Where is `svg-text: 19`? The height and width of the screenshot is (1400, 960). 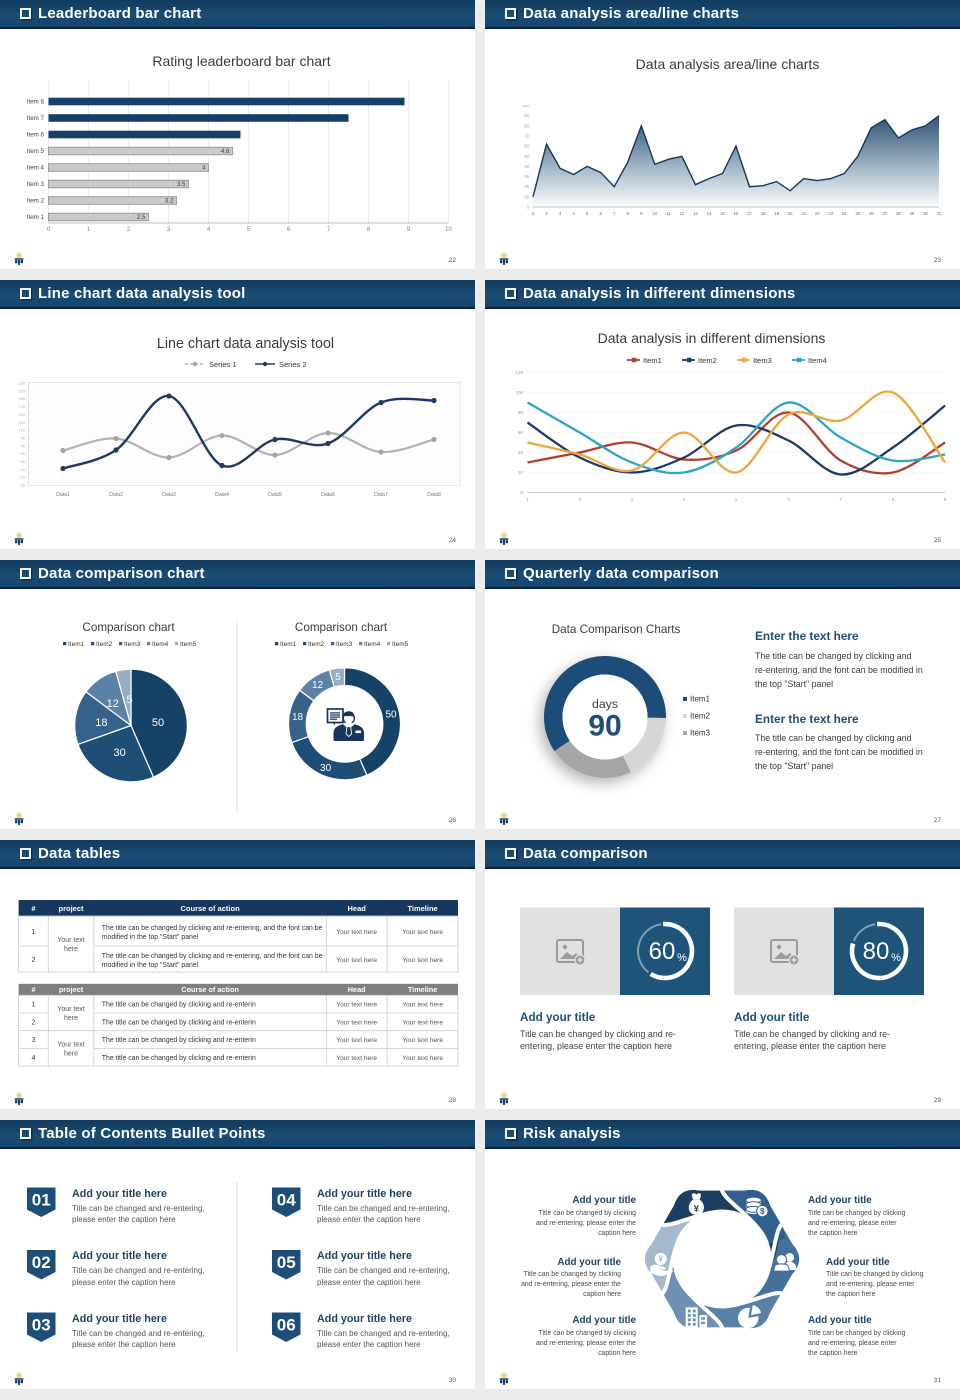
svg-text: 19 is located at coordinates (776, 213).